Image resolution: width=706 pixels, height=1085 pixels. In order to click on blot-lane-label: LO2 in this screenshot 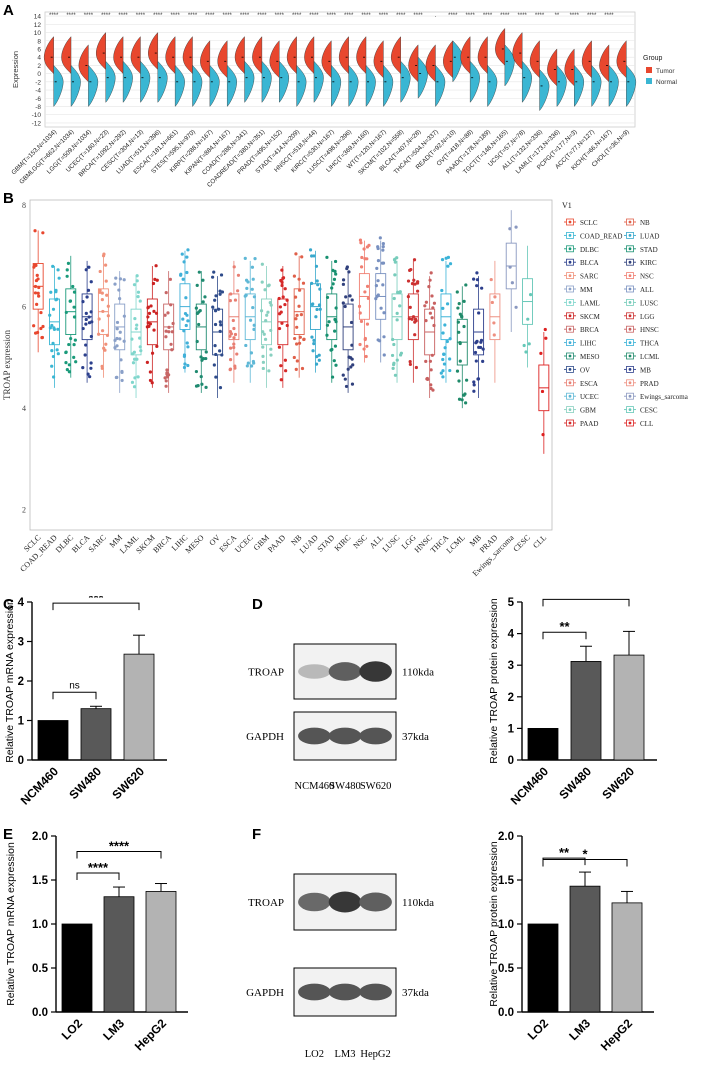, I will do `click(314, 1054)`.